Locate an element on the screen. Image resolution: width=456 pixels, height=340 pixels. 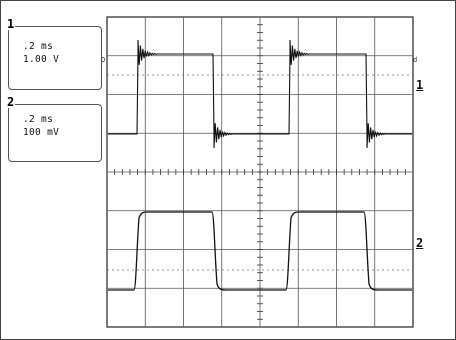
channel-2-settings: 2 .2 ms 100 mV is located at coordinates (54, 129).